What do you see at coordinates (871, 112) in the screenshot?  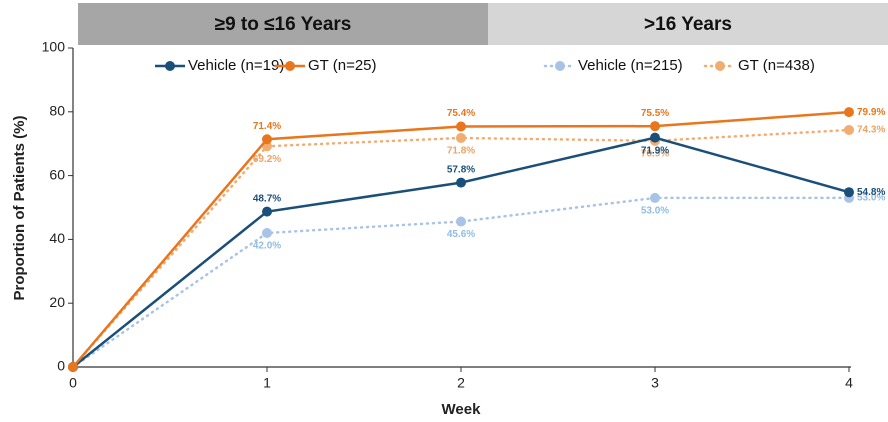 I see `value-label: 79.9%` at bounding box center [871, 112].